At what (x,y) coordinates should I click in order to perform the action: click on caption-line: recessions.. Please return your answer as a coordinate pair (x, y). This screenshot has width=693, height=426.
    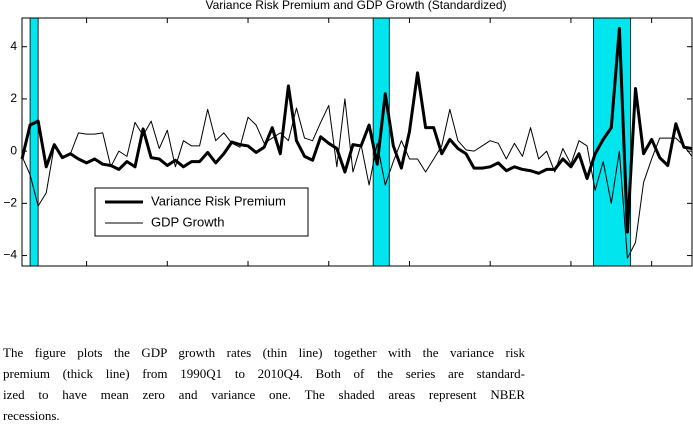
    Looking at the image, I should click on (31, 415).